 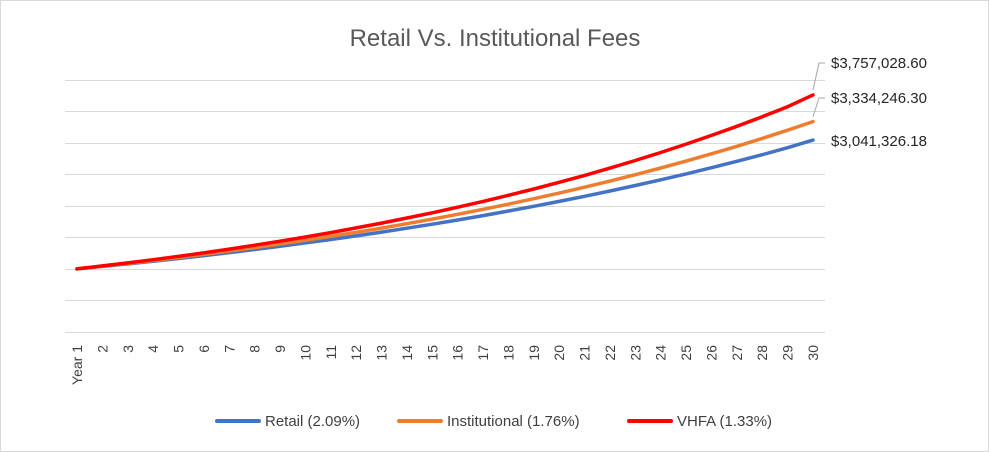 I want to click on x-tick-label: 17, so click(x=483, y=353).